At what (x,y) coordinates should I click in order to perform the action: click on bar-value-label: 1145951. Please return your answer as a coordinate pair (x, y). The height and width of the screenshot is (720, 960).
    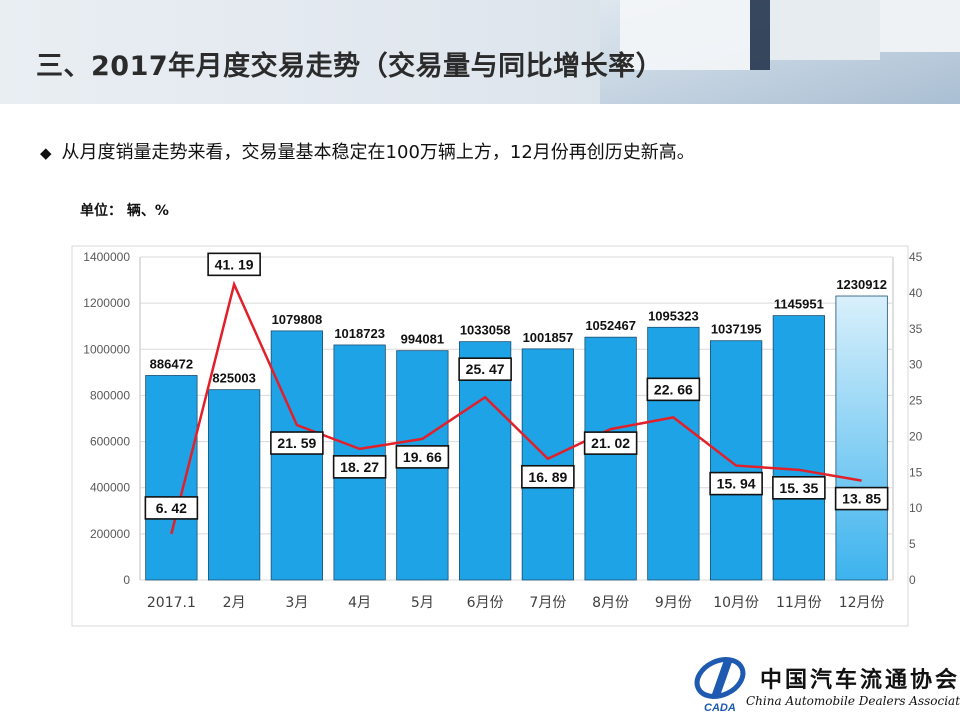
    Looking at the image, I should click on (799, 304).